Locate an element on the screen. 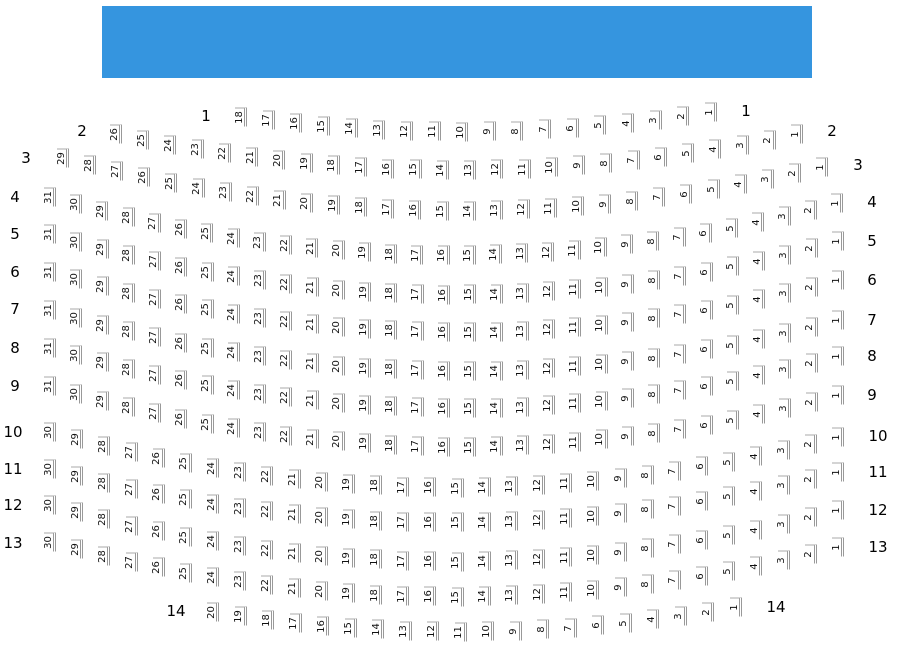  seat: 30 is located at coordinates (76, 204).